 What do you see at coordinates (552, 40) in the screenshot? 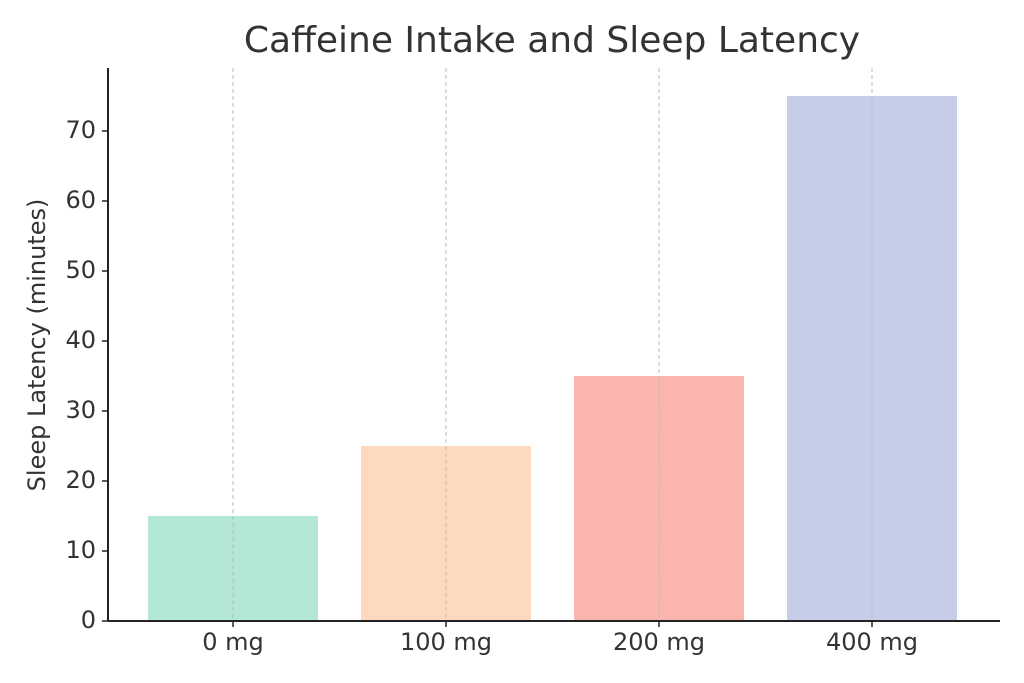
I see `chart-title: Caffeine Intake and Sleep Latency` at bounding box center [552, 40].